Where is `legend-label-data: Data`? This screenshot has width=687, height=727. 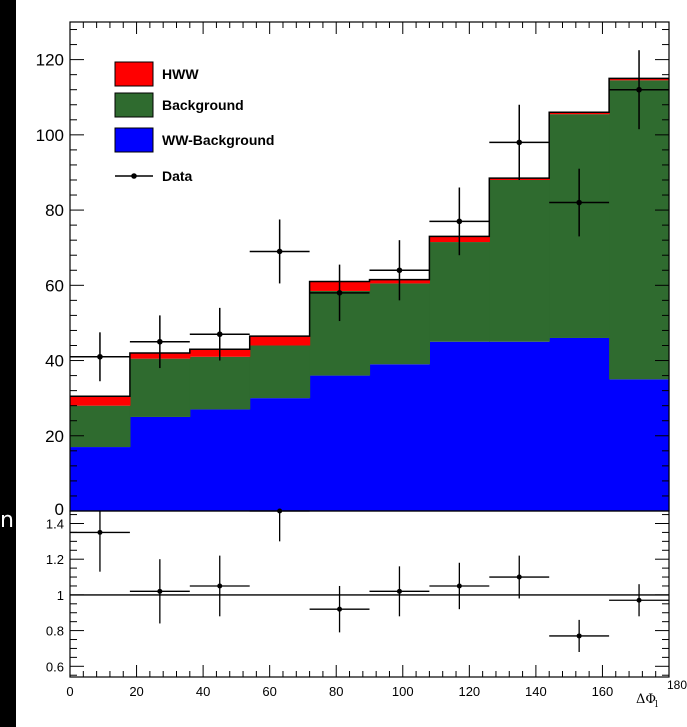 legend-label-data: Data is located at coordinates (177, 176).